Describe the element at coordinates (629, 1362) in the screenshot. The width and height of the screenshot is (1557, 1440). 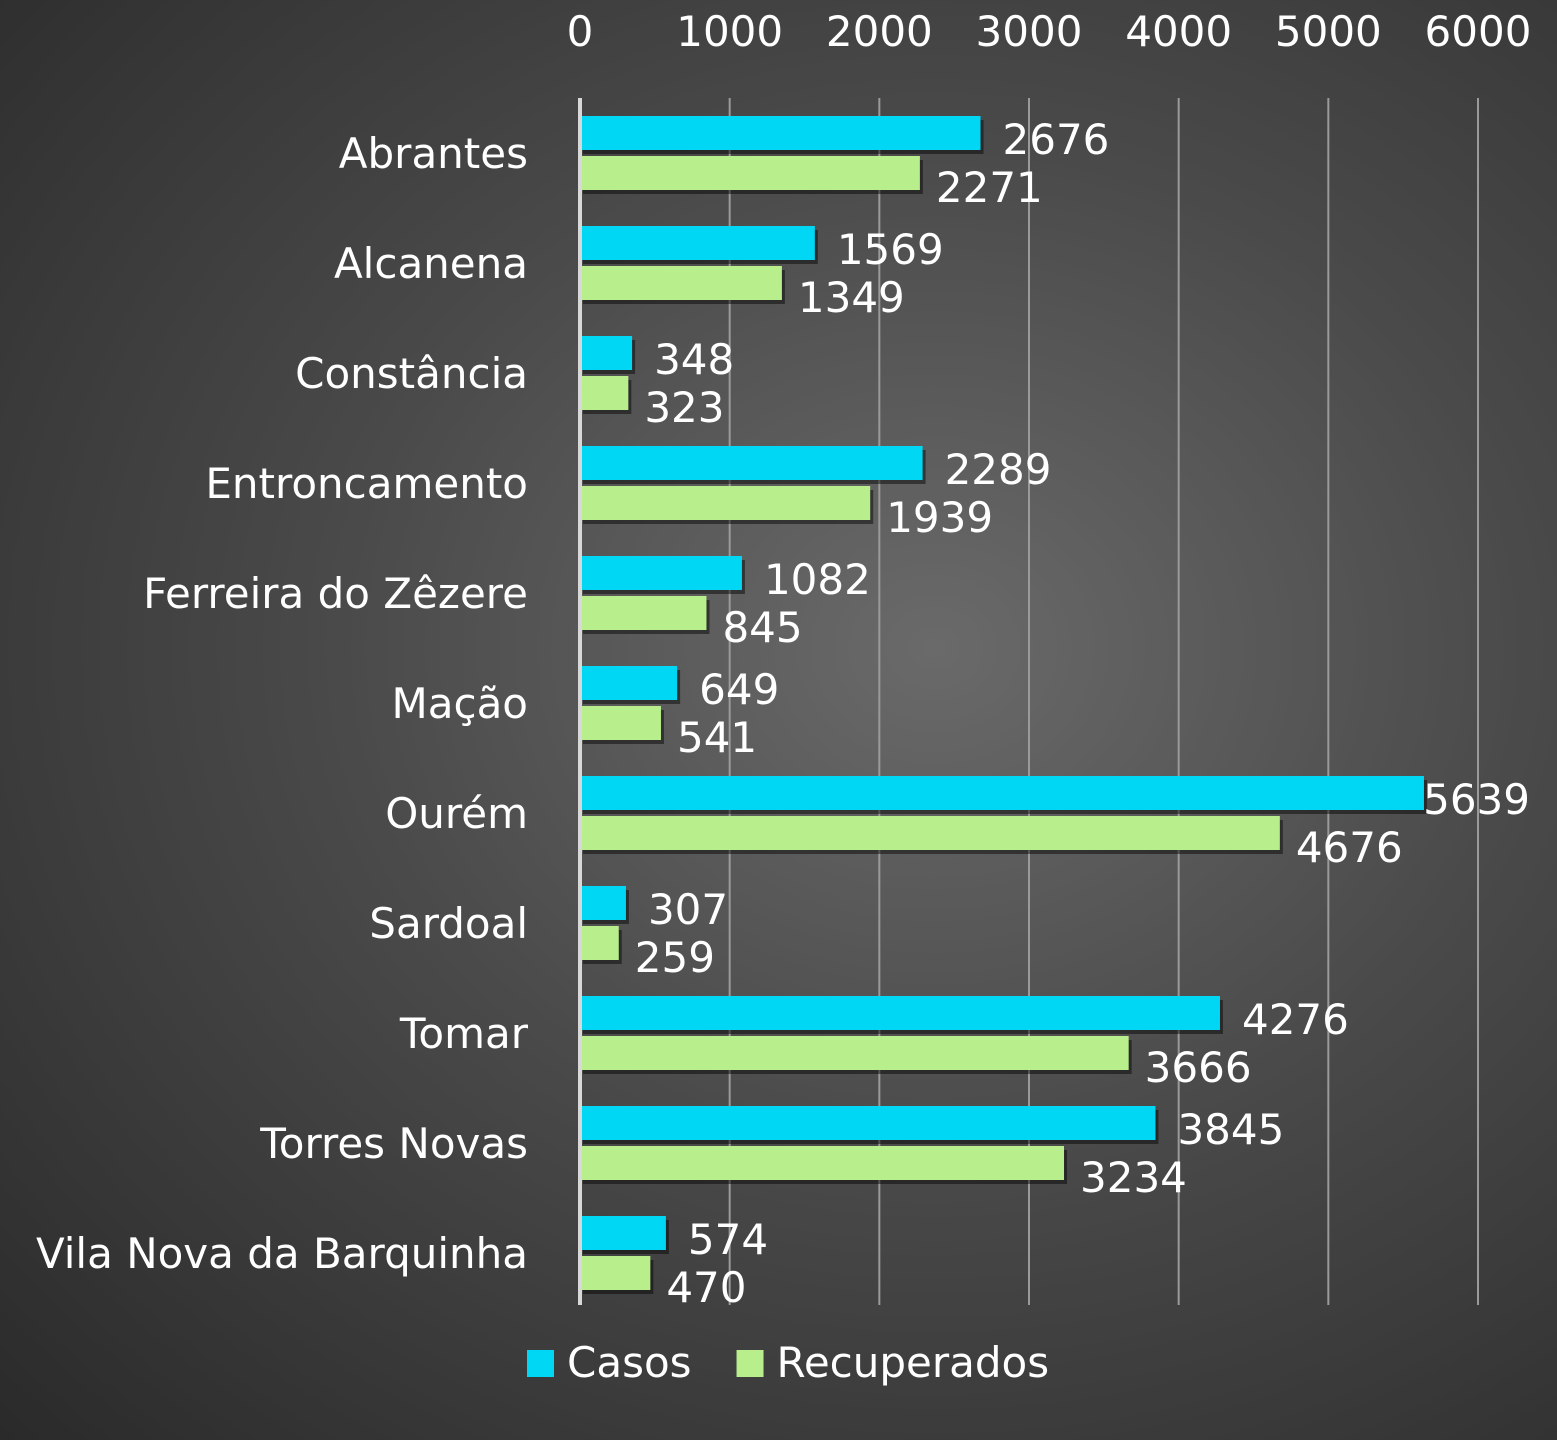
I see `legend-label: Casos` at that location.